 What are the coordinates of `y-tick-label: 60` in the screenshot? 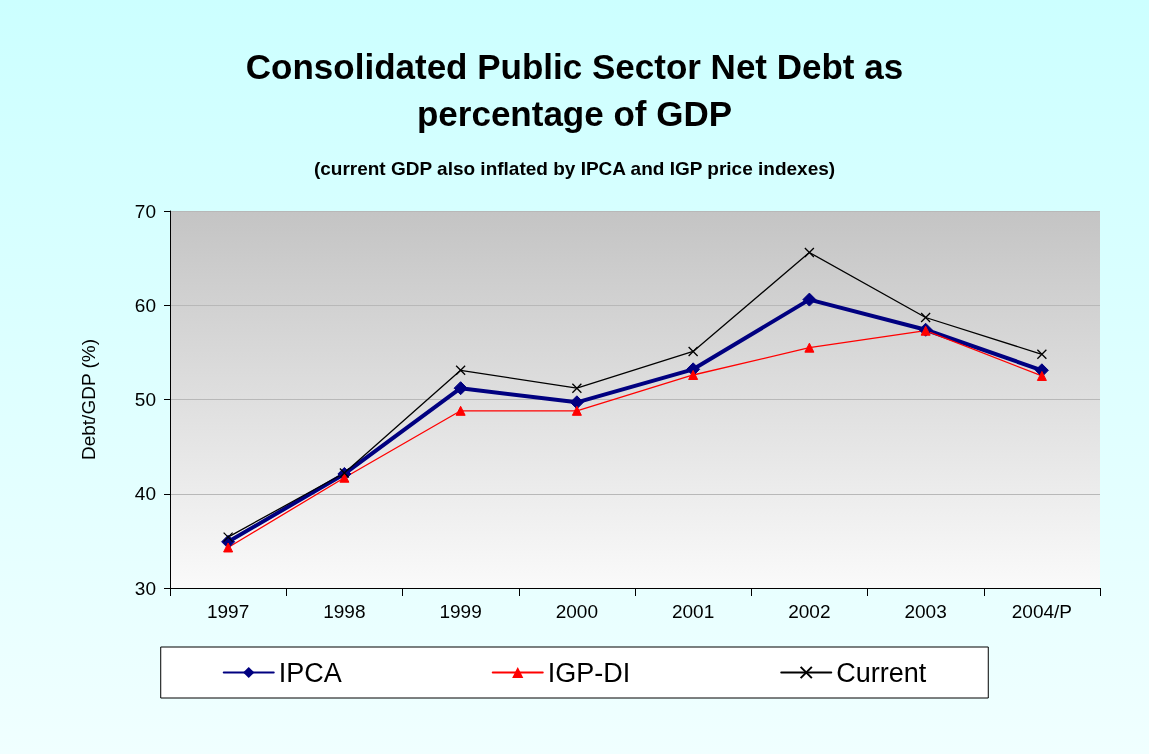 It's located at (145, 305).